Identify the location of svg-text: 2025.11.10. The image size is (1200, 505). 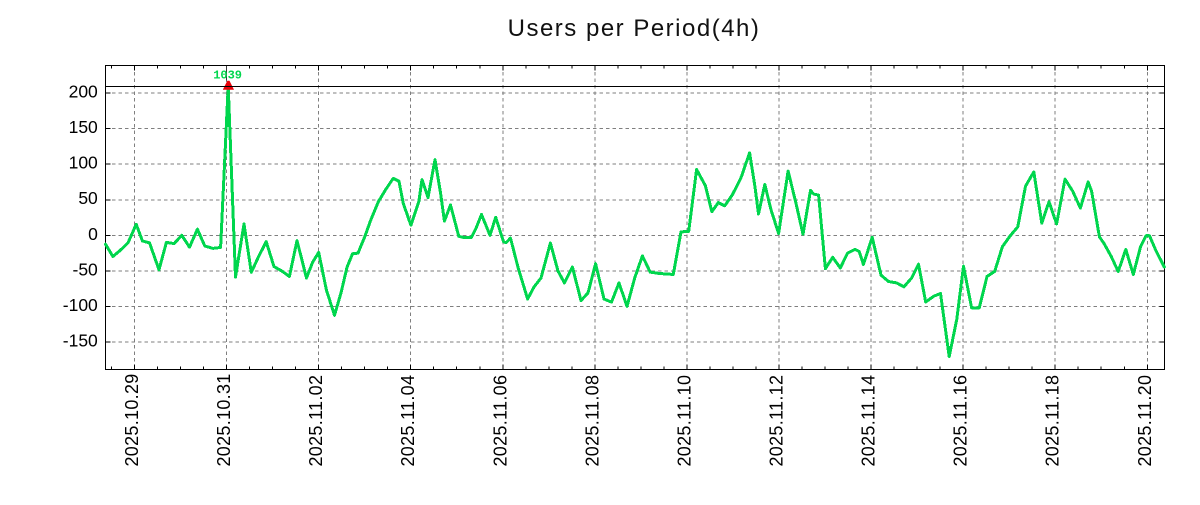
(684, 421).